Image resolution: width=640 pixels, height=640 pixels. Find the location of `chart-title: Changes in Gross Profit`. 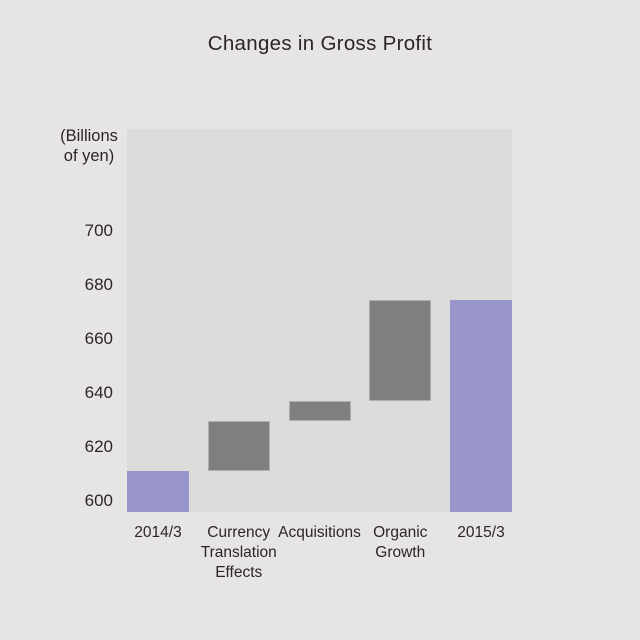

chart-title: Changes in Gross Profit is located at coordinates (320, 43).